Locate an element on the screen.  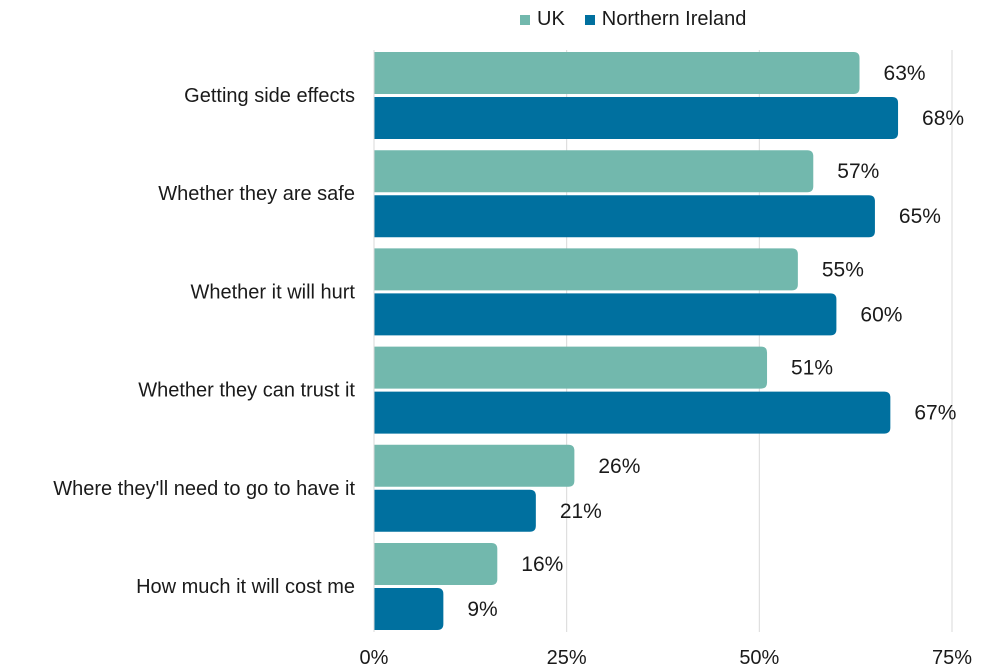
category-label-whether-they-are-safe: Whether they are safe is located at coordinates (256, 194).